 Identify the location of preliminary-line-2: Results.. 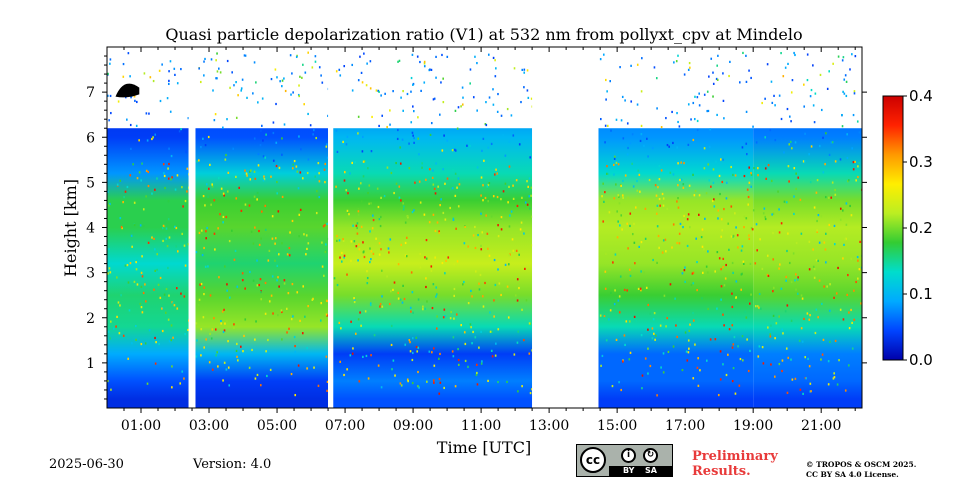
(721, 471).